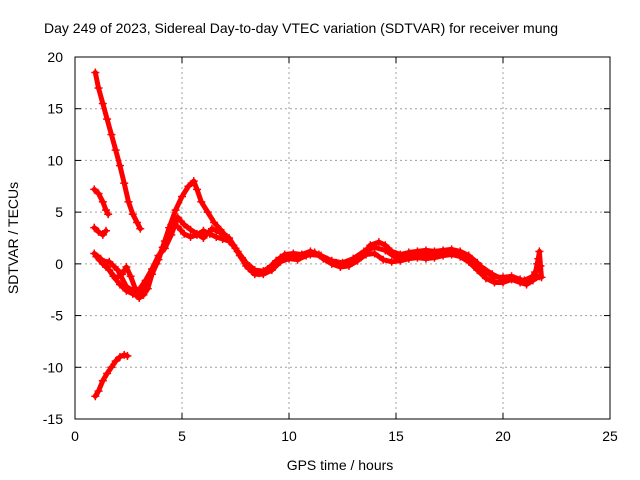 This screenshot has width=640, height=480. Describe the element at coordinates (53, 419) in the screenshot. I see `y-tick-label: -15` at that location.